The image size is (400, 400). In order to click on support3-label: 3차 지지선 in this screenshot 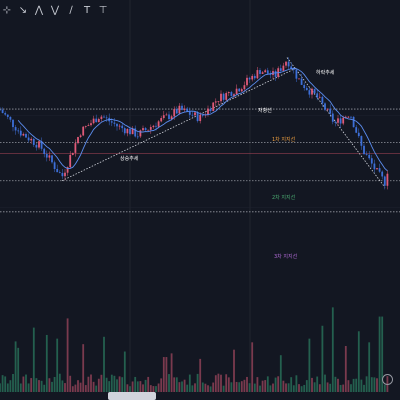, I will do `click(286, 256)`.